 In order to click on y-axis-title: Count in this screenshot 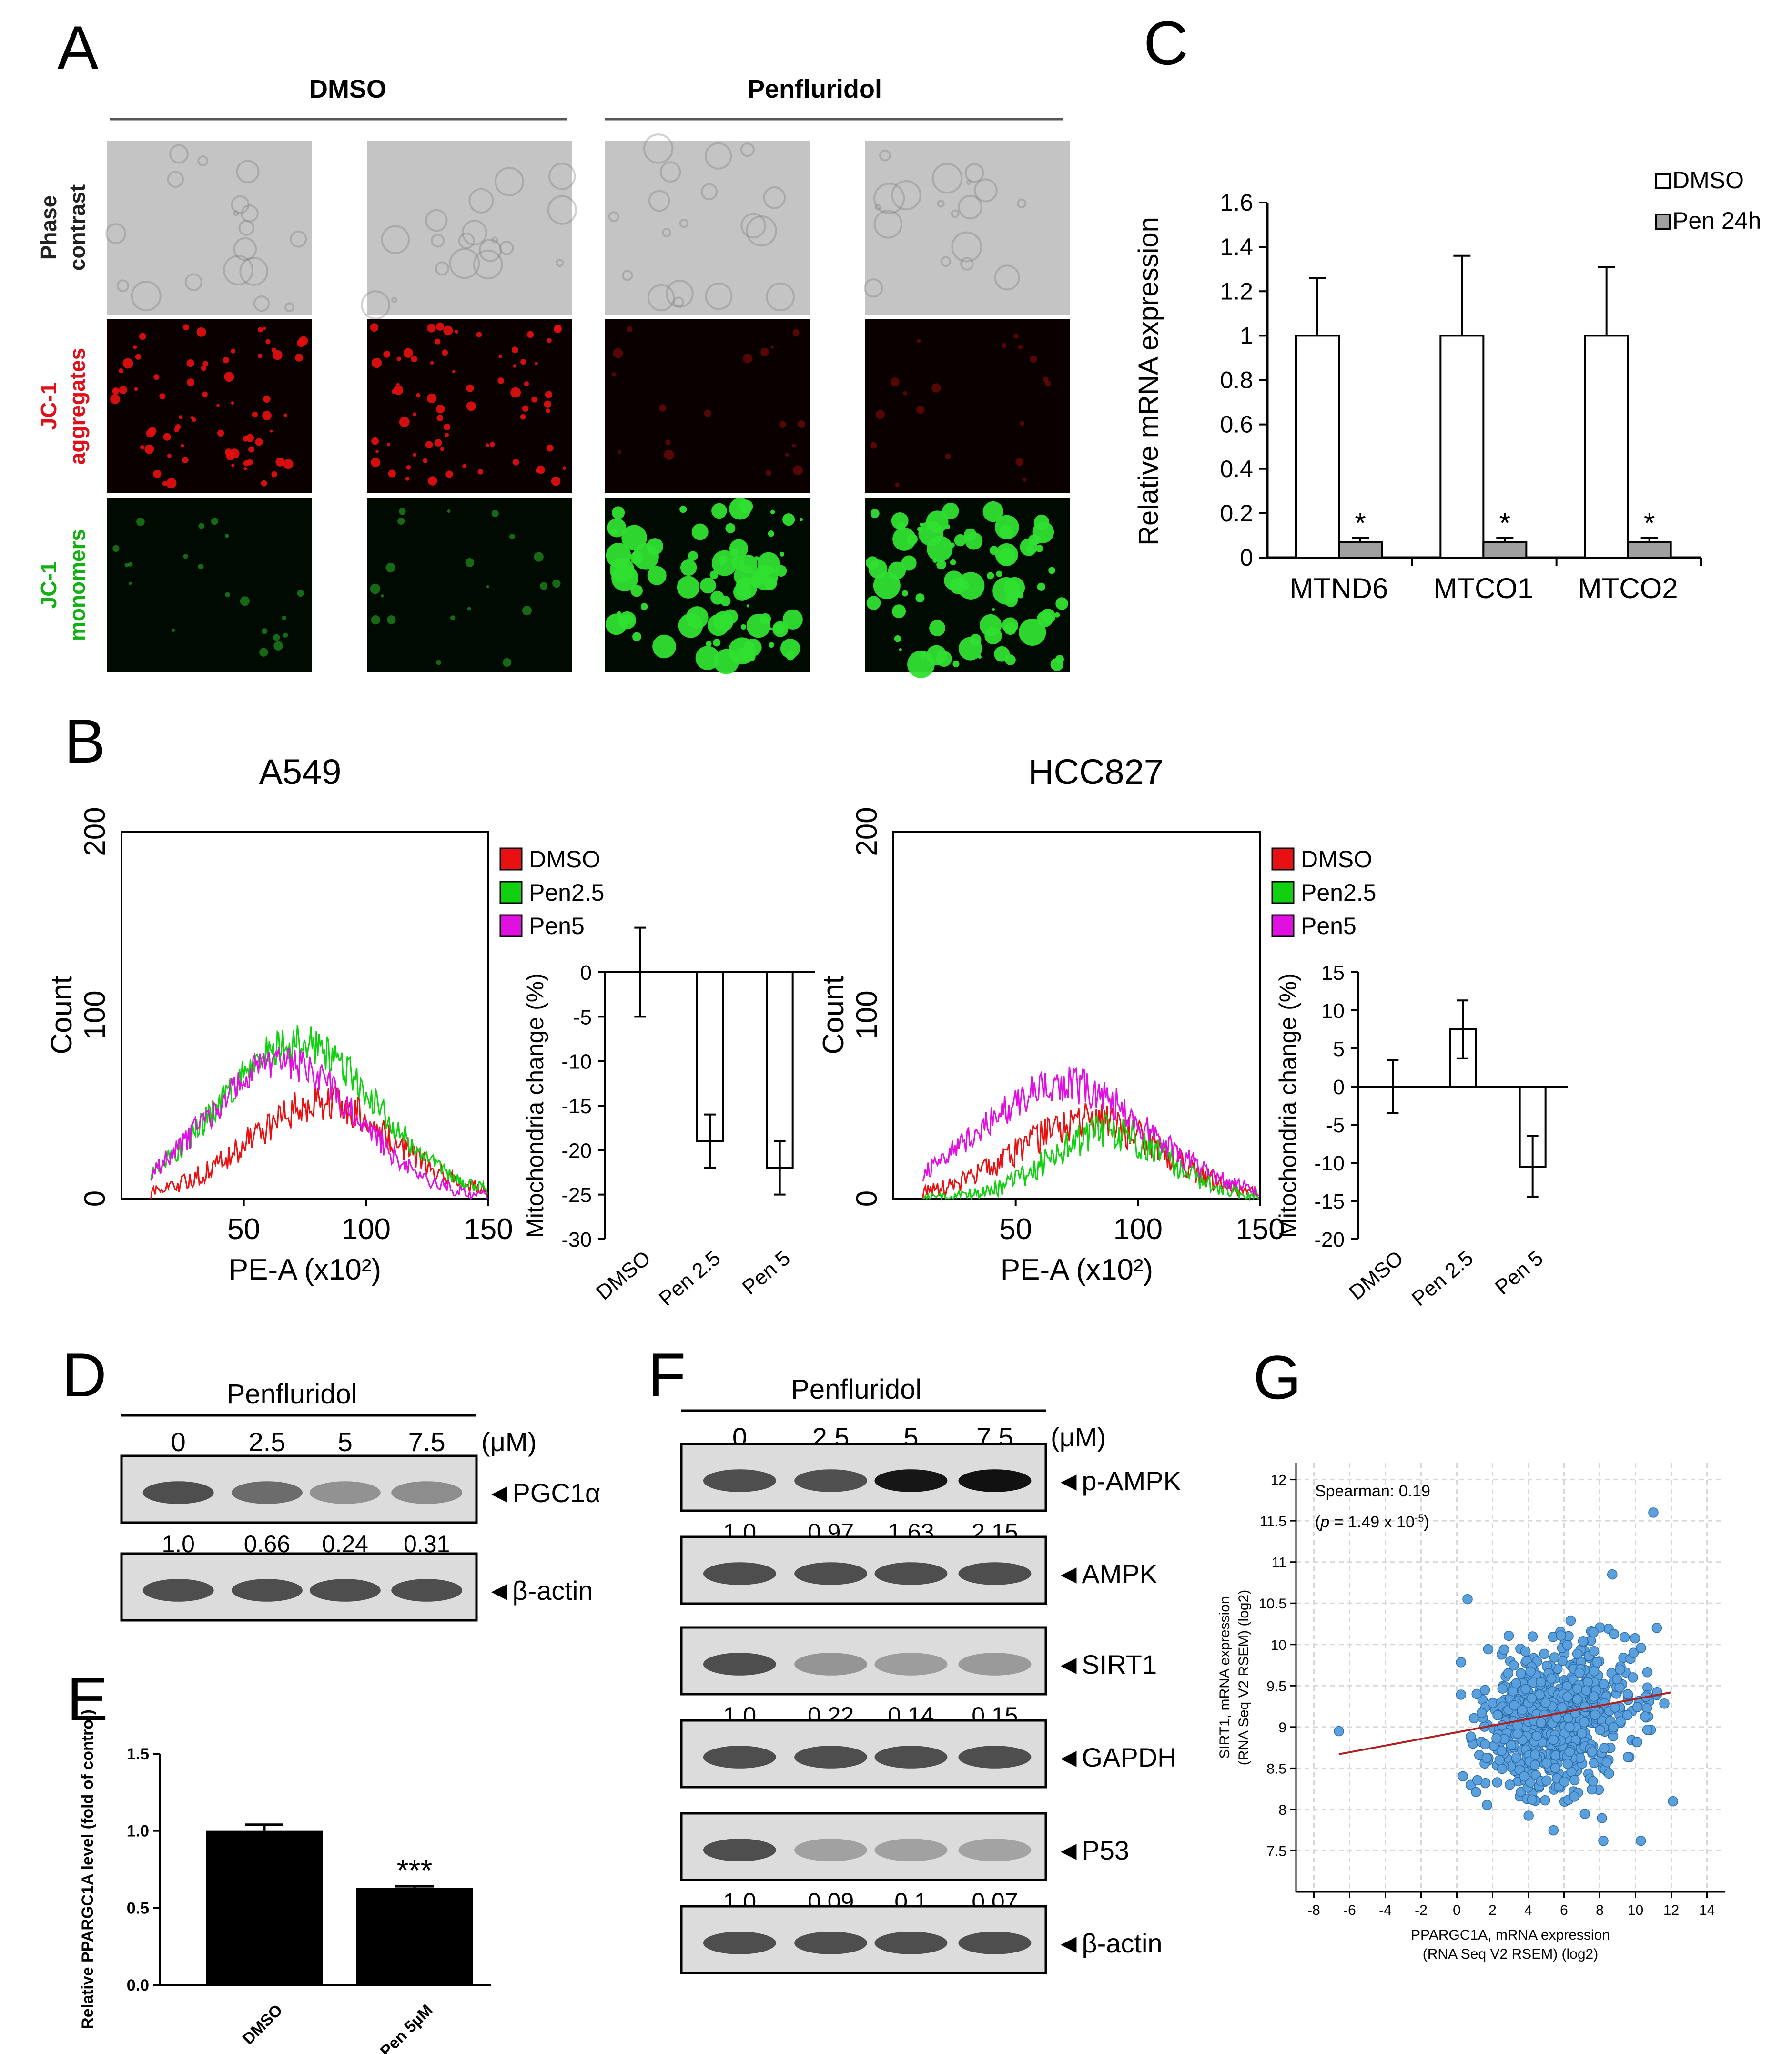, I will do `click(834, 1015)`.